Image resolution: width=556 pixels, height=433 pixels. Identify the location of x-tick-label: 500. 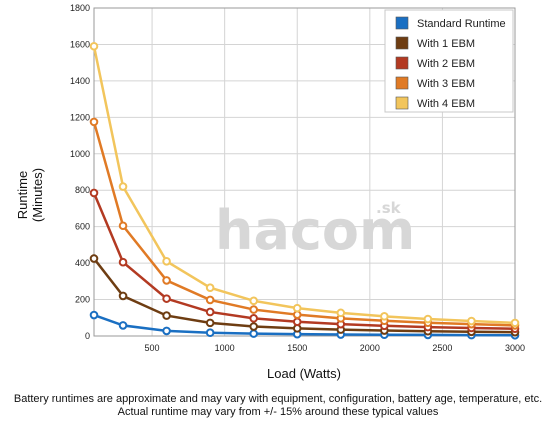
(152, 348).